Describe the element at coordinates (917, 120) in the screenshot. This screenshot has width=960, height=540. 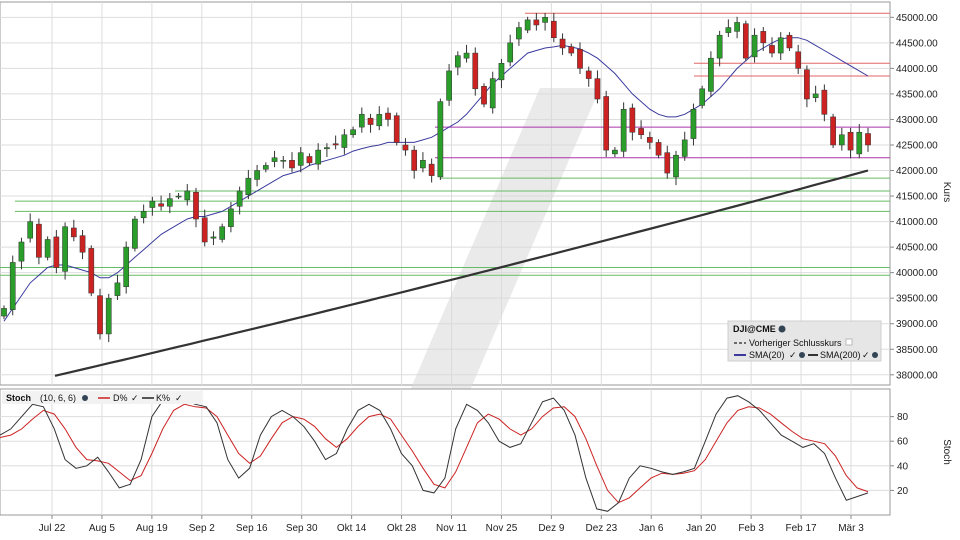
I see `y-tick-label: 43000.00` at that location.